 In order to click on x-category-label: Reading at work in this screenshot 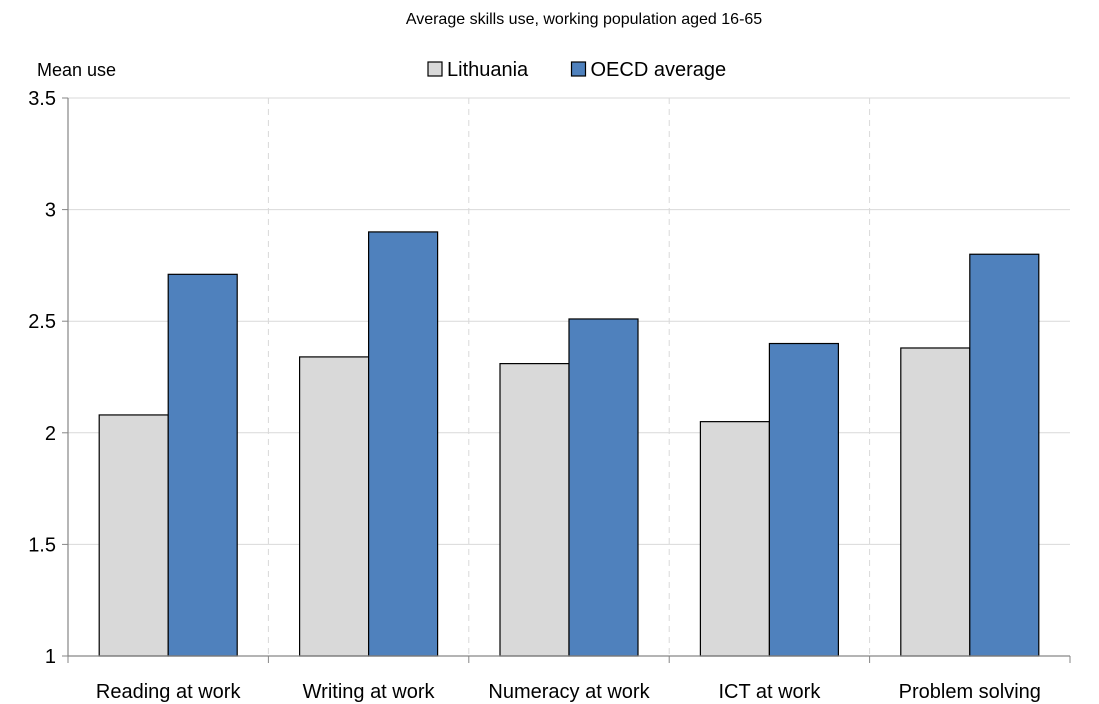, I will do `click(169, 692)`.